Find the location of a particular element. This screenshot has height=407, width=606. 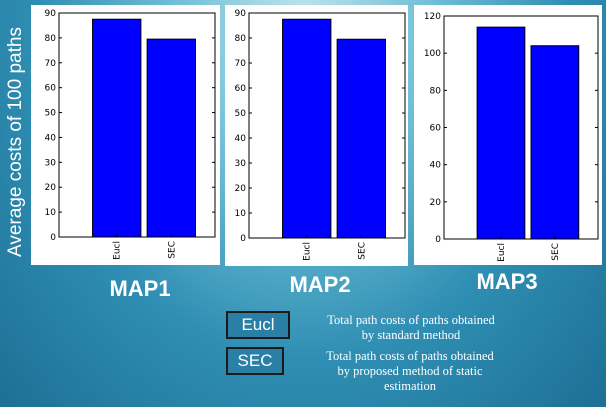

bar-map2-sec is located at coordinates (361, 138).